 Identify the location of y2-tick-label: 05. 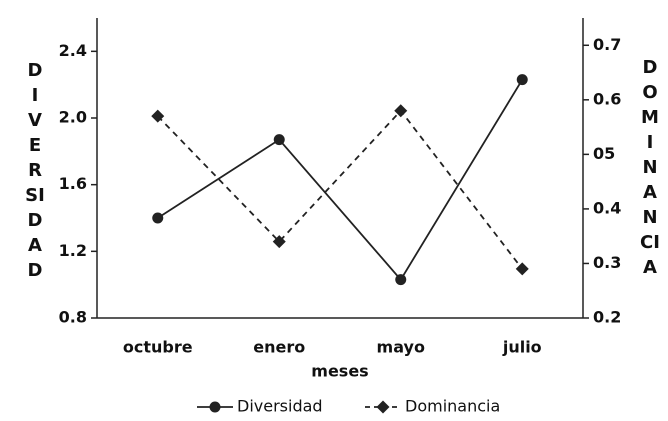
(604, 153).